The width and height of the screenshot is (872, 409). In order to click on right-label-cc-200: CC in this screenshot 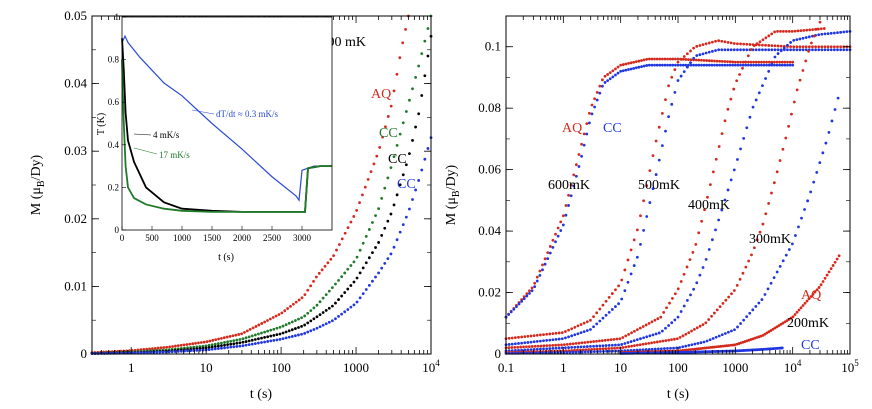, I will do `click(810, 345)`.